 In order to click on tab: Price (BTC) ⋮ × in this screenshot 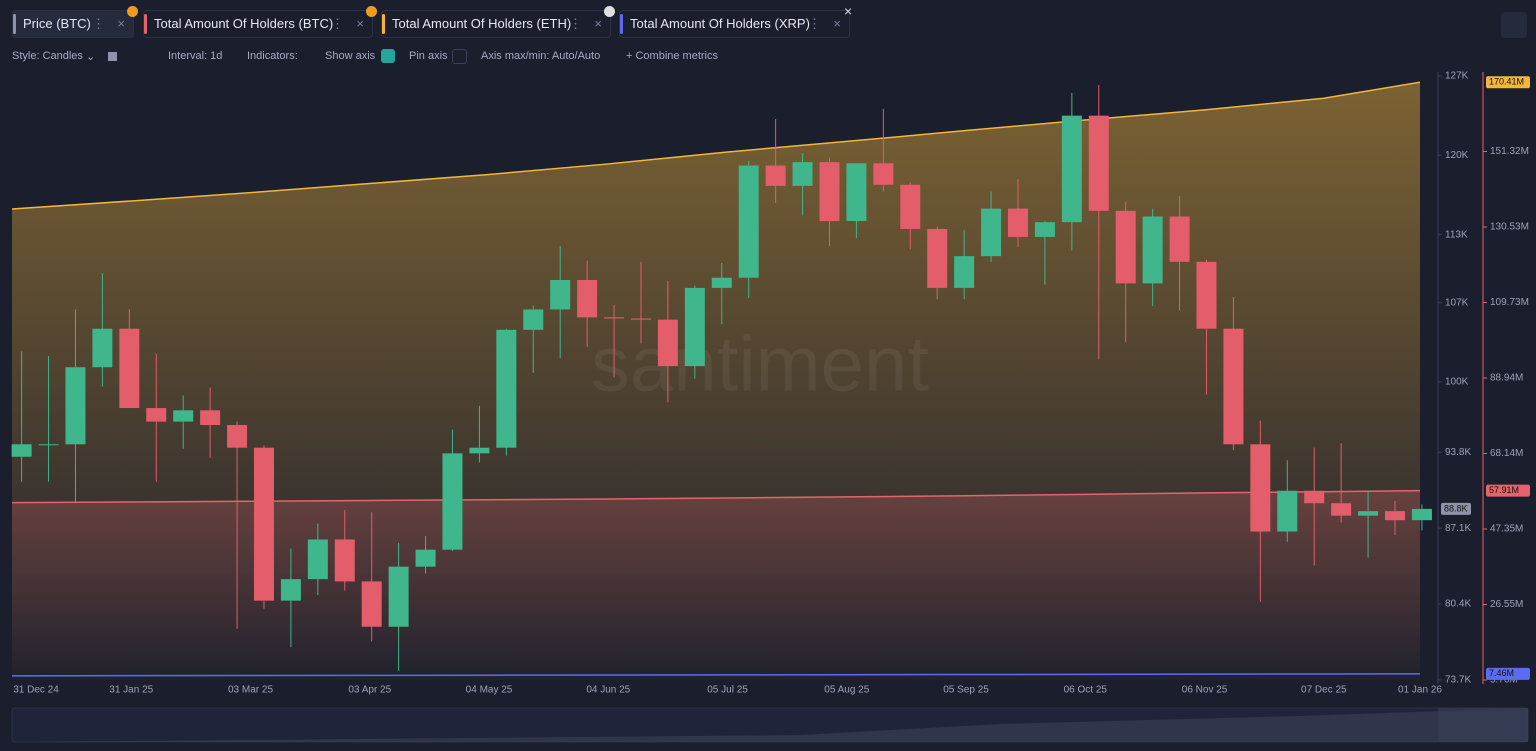, I will do `click(75, 22)`.